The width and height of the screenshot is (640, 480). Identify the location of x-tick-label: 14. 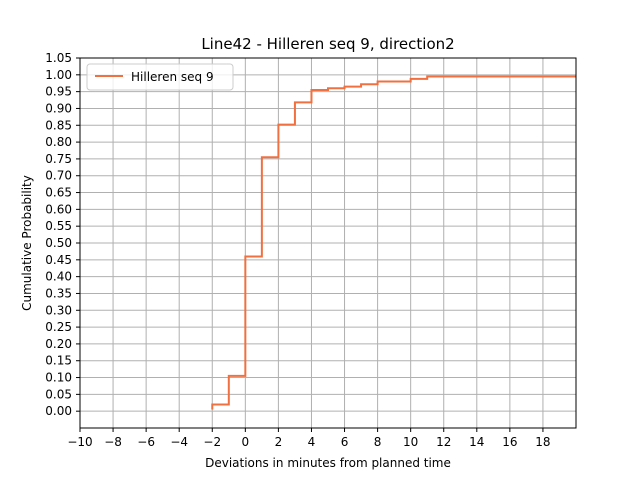
(476, 442).